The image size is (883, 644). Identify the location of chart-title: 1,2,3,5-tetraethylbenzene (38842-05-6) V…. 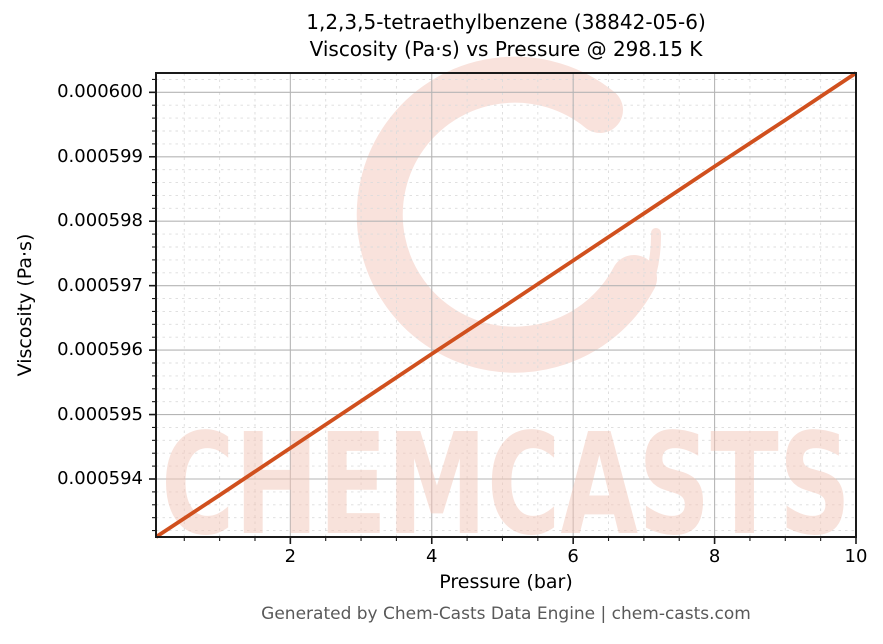
(506, 36).